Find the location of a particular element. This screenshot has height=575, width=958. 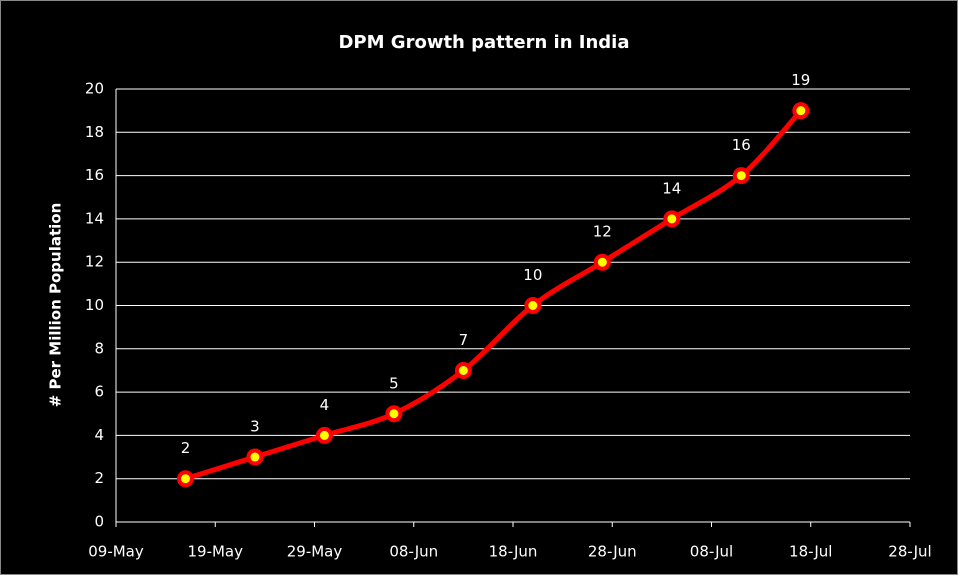

y-tick-label: 8 is located at coordinates (99, 348).